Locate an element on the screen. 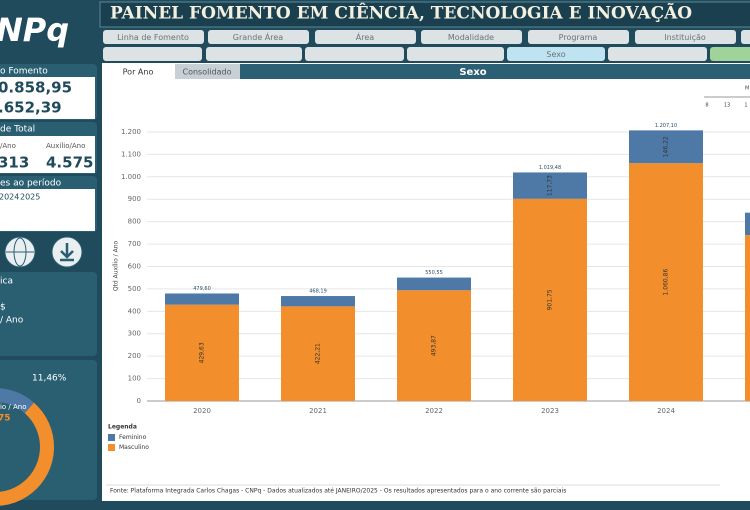 This screenshot has height=510, width=750. filter-button-active is located at coordinates (556, 54).